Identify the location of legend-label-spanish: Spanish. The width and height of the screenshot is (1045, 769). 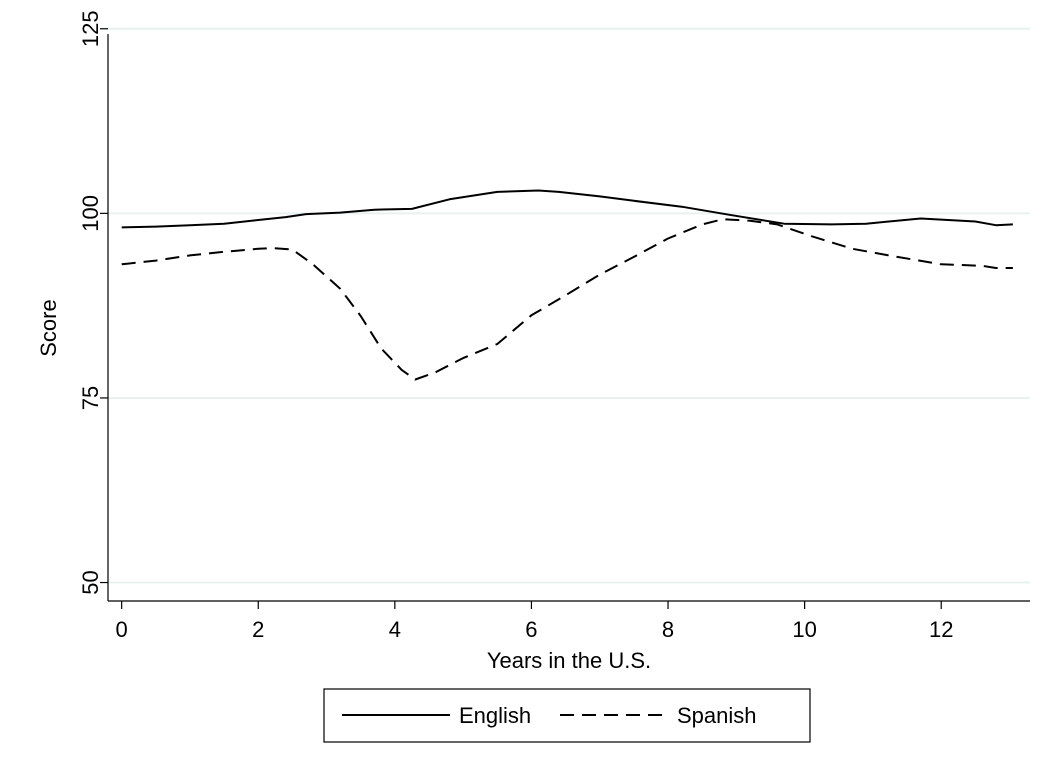
(717, 715).